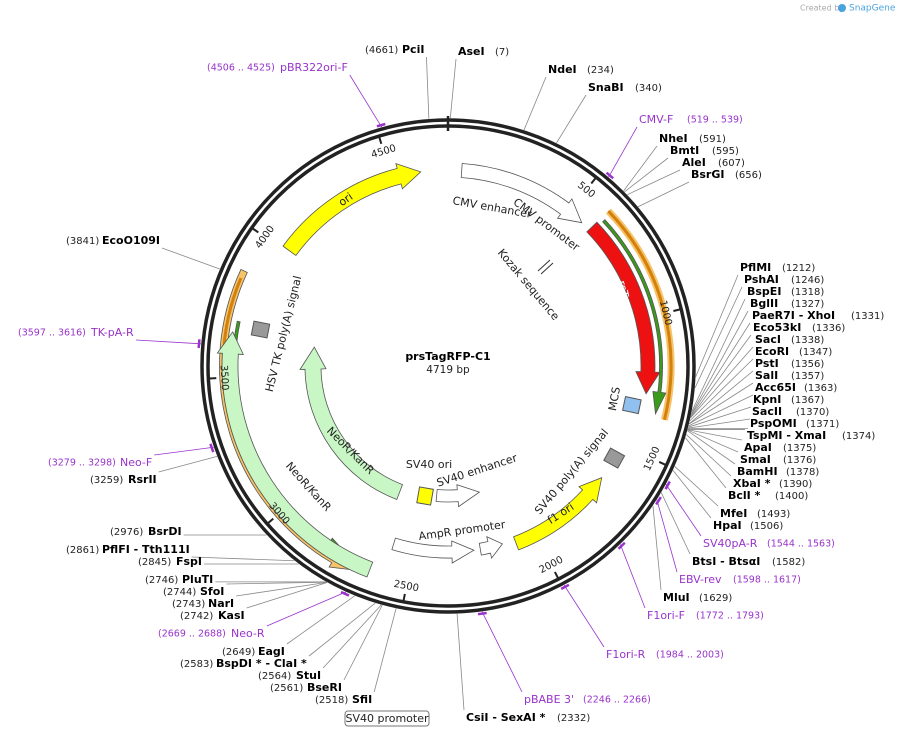 The width and height of the screenshot is (897, 735). What do you see at coordinates (665, 312) in the screenshot?
I see `tick-label: 1000` at bounding box center [665, 312].